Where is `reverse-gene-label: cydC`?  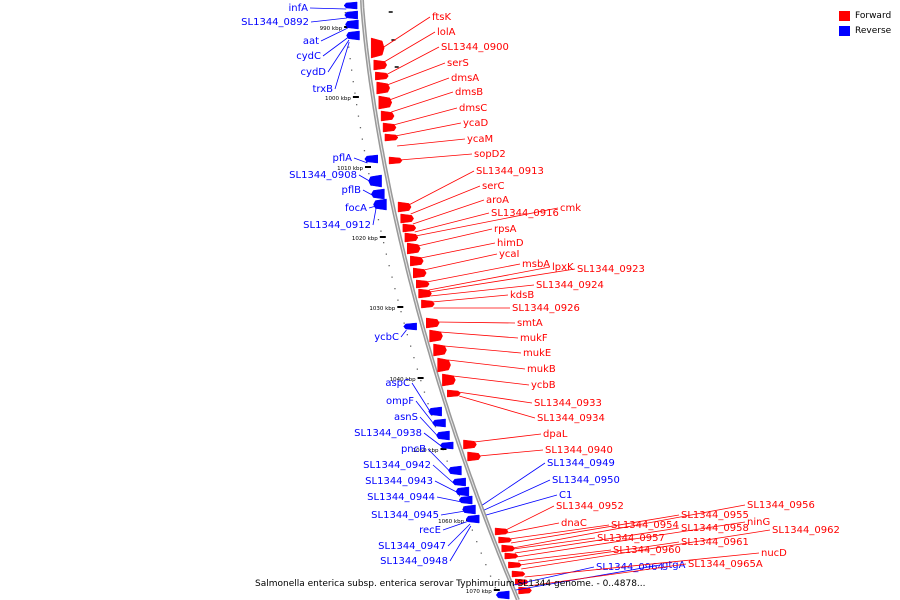
reverse-gene-label: cydC is located at coordinates (308, 56).